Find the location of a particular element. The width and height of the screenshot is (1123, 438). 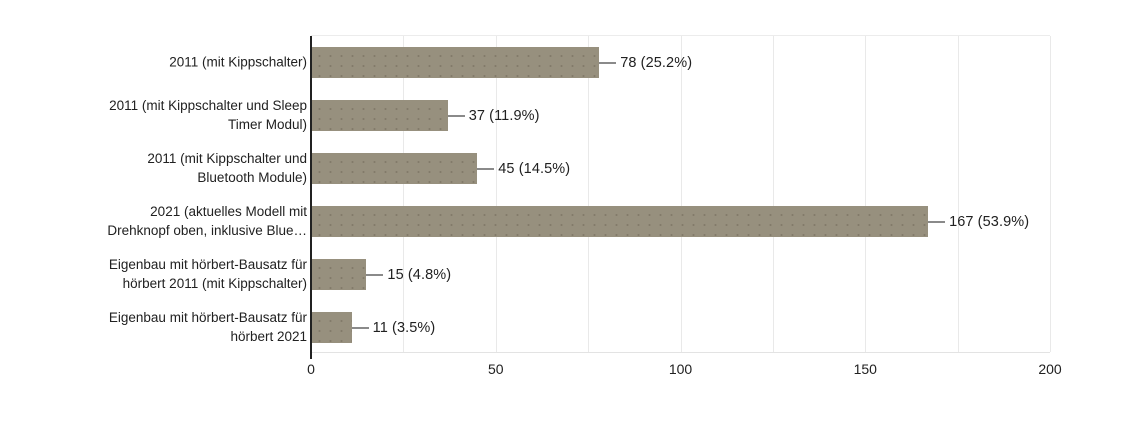

x-tick-label: 50 is located at coordinates (495, 369).